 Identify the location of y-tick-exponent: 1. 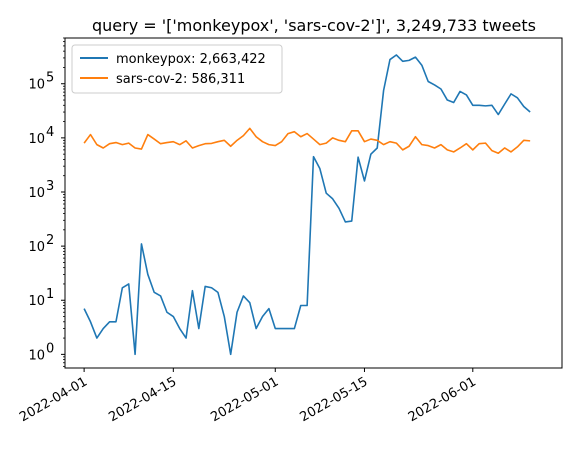
(50, 294).